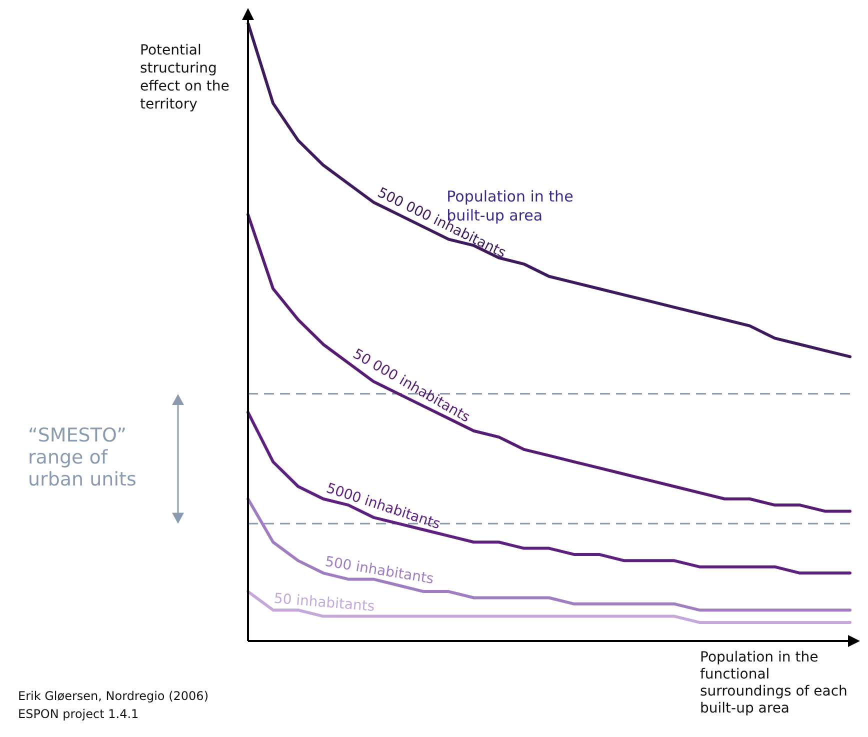 The height and width of the screenshot is (737, 868). What do you see at coordinates (379, 571) in the screenshot?
I see `text: 500 inhabitants` at bounding box center [379, 571].